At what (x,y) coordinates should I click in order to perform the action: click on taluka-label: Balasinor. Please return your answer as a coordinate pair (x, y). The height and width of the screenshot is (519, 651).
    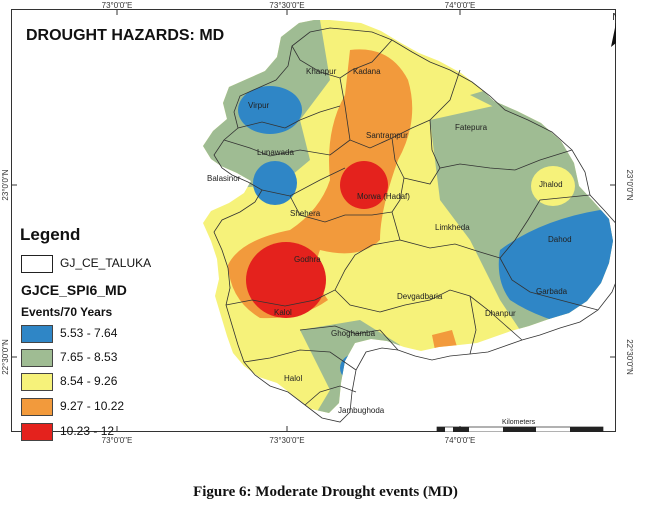
    Looking at the image, I should click on (224, 178).